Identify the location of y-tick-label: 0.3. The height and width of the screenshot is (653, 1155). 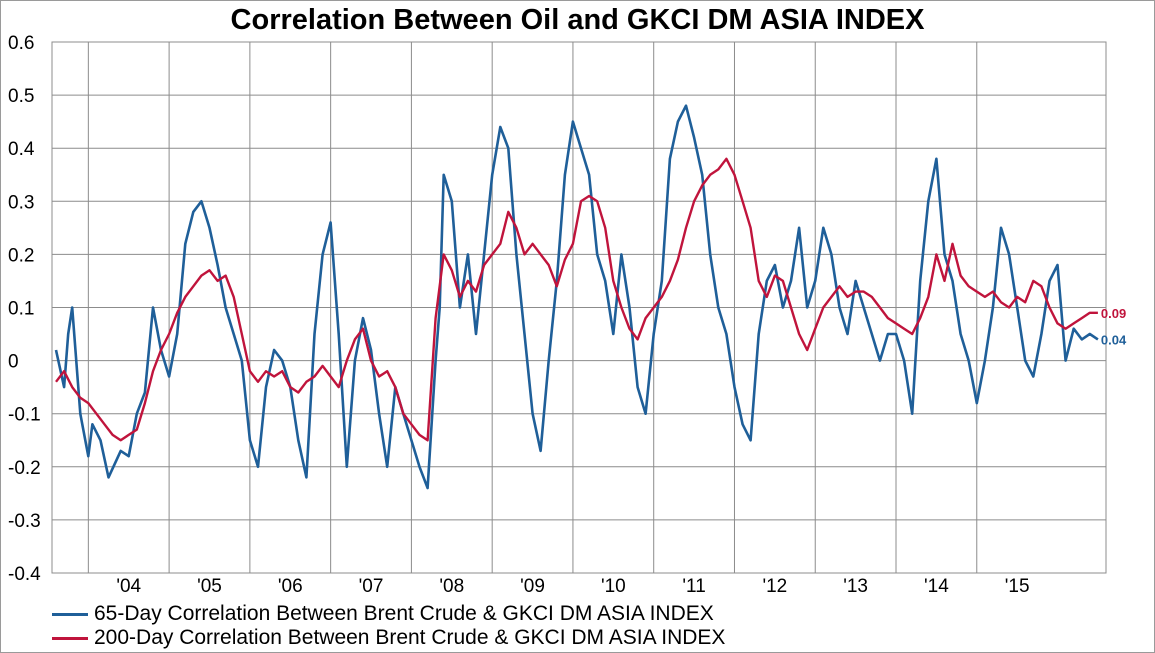
(21, 202).